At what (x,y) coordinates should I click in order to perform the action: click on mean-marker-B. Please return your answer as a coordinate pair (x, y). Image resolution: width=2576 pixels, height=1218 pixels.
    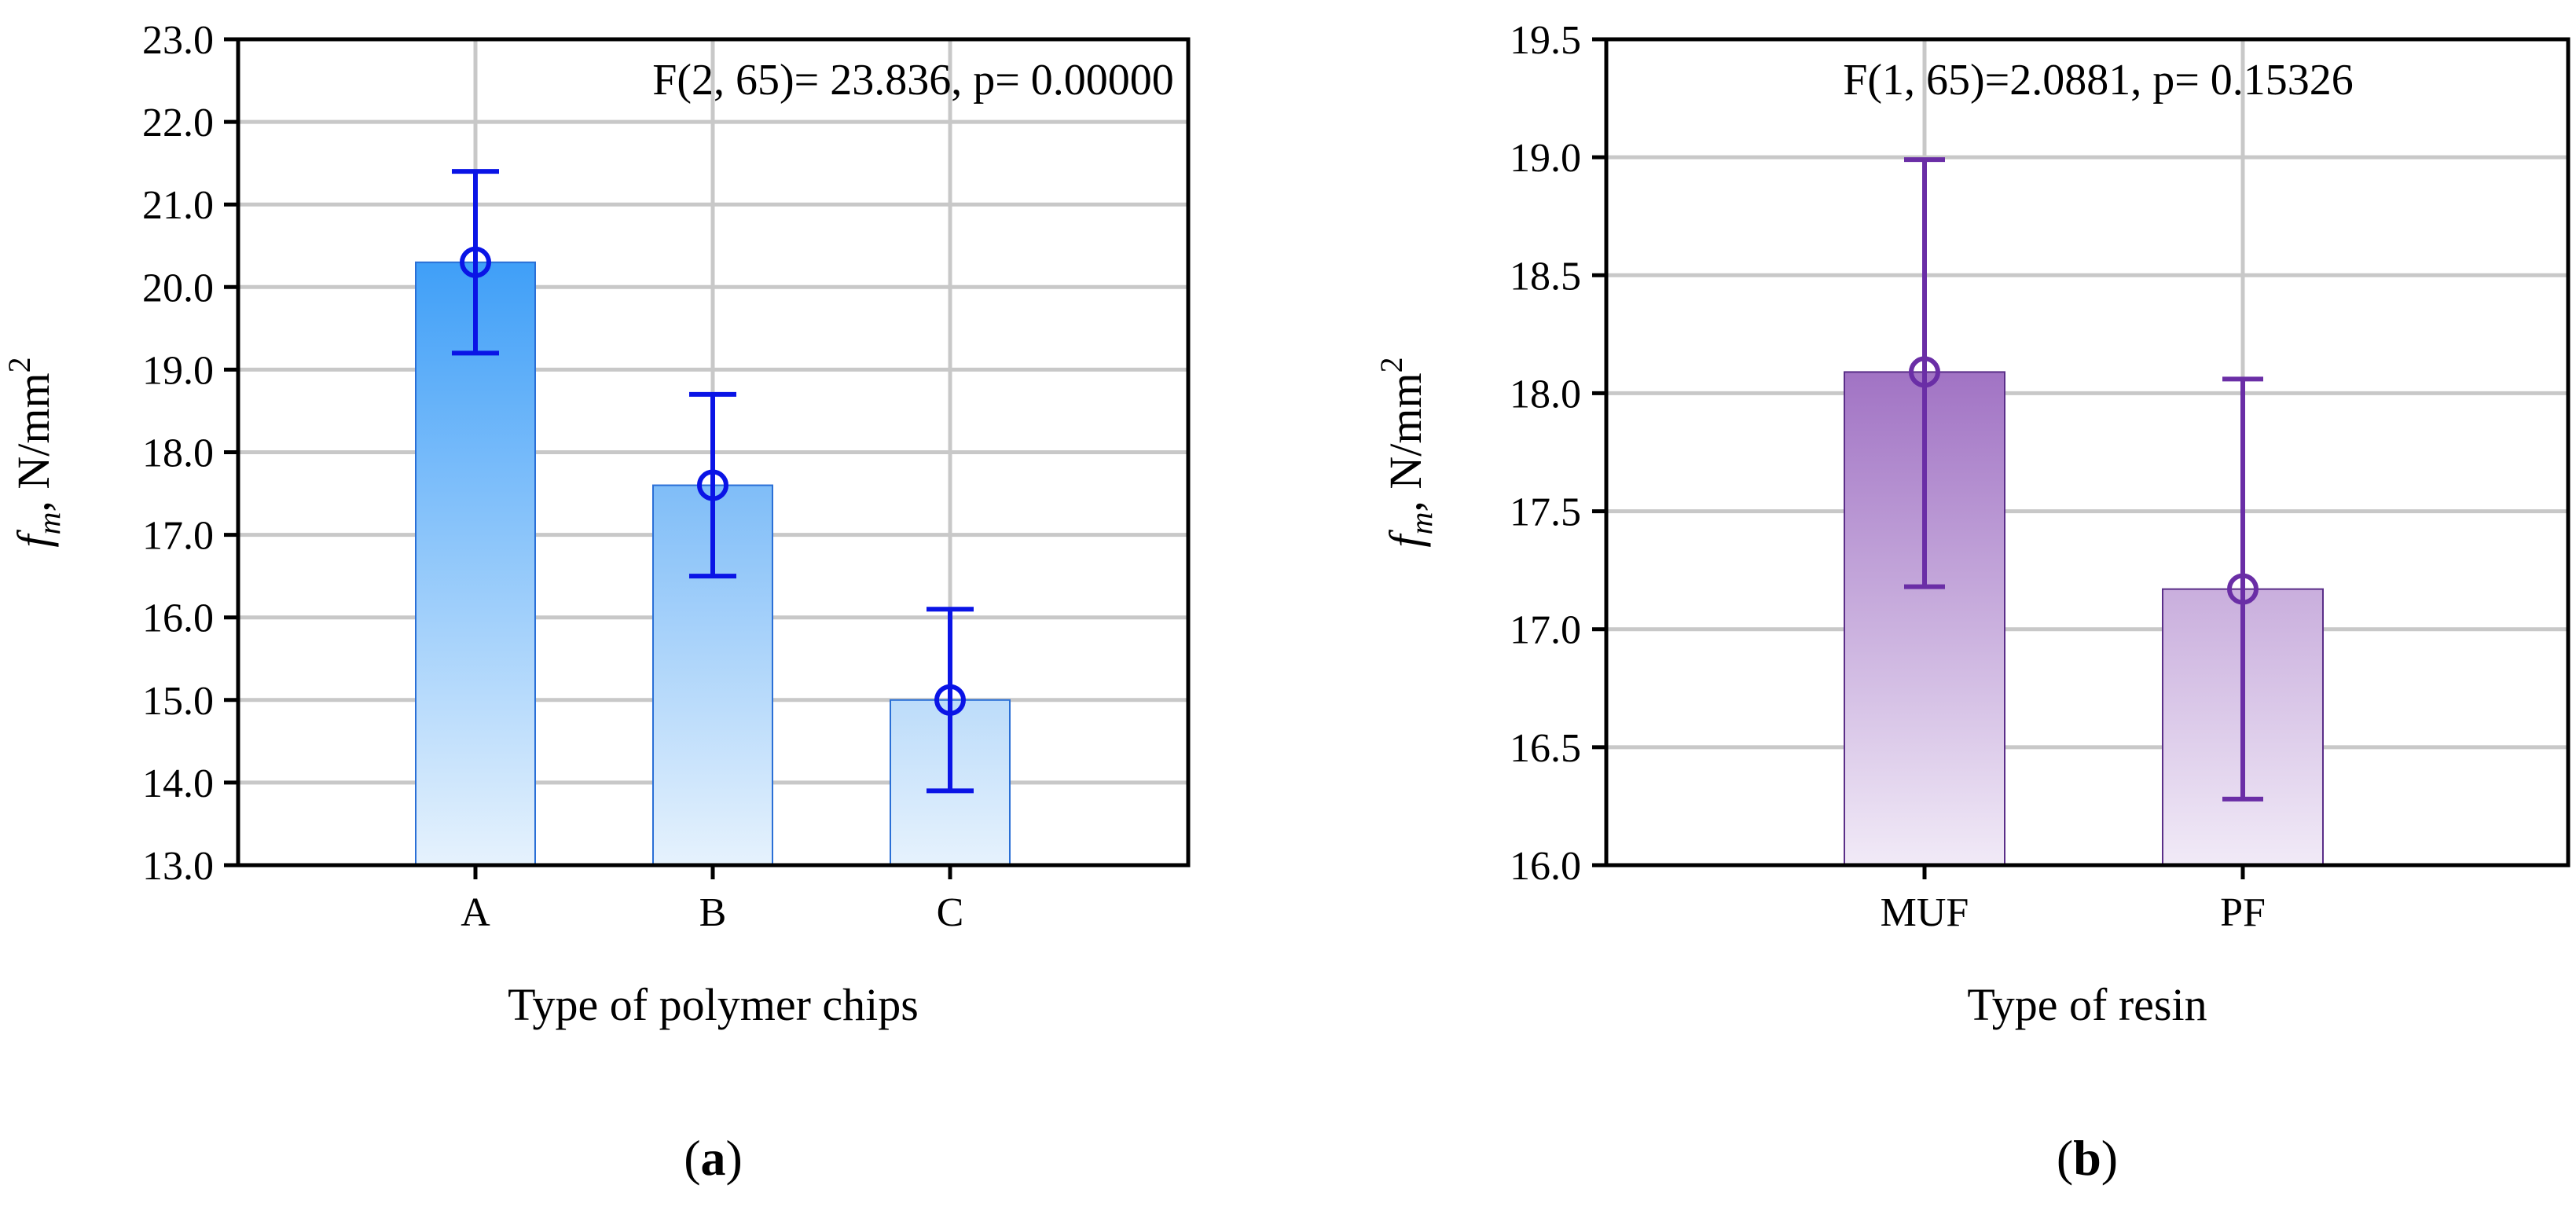
    Looking at the image, I should click on (712, 485).